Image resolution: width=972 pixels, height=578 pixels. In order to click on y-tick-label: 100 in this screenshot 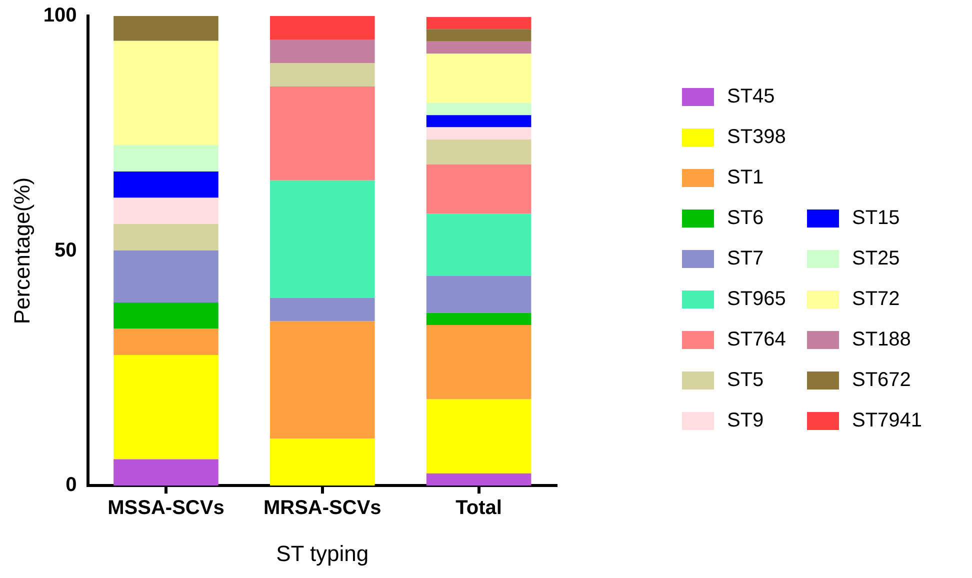, I will do `click(60, 15)`.